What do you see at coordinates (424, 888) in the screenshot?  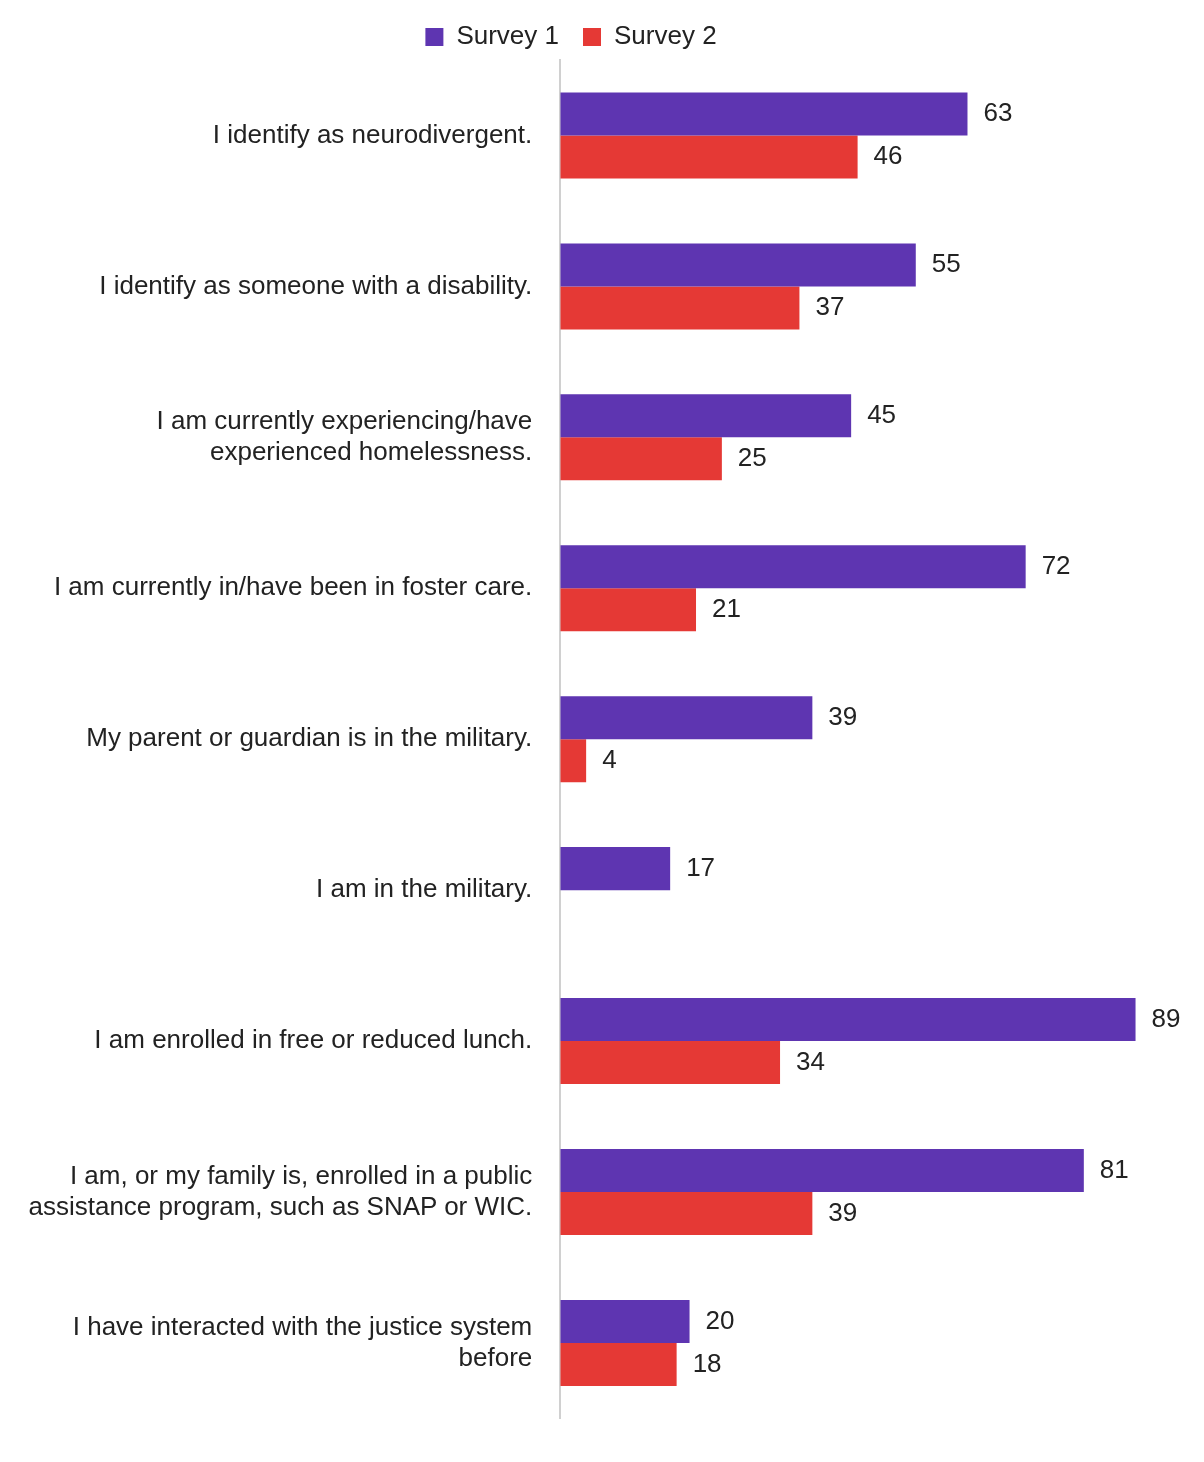 I see `y-tick-label: I am in the military.` at bounding box center [424, 888].